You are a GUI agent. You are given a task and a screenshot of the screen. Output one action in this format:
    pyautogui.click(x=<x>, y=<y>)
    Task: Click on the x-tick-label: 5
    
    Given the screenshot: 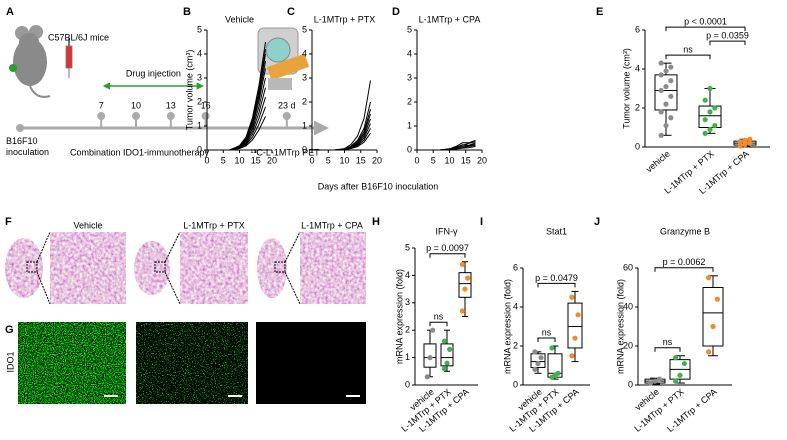 What is the action you would take?
    pyautogui.click(x=433, y=160)
    